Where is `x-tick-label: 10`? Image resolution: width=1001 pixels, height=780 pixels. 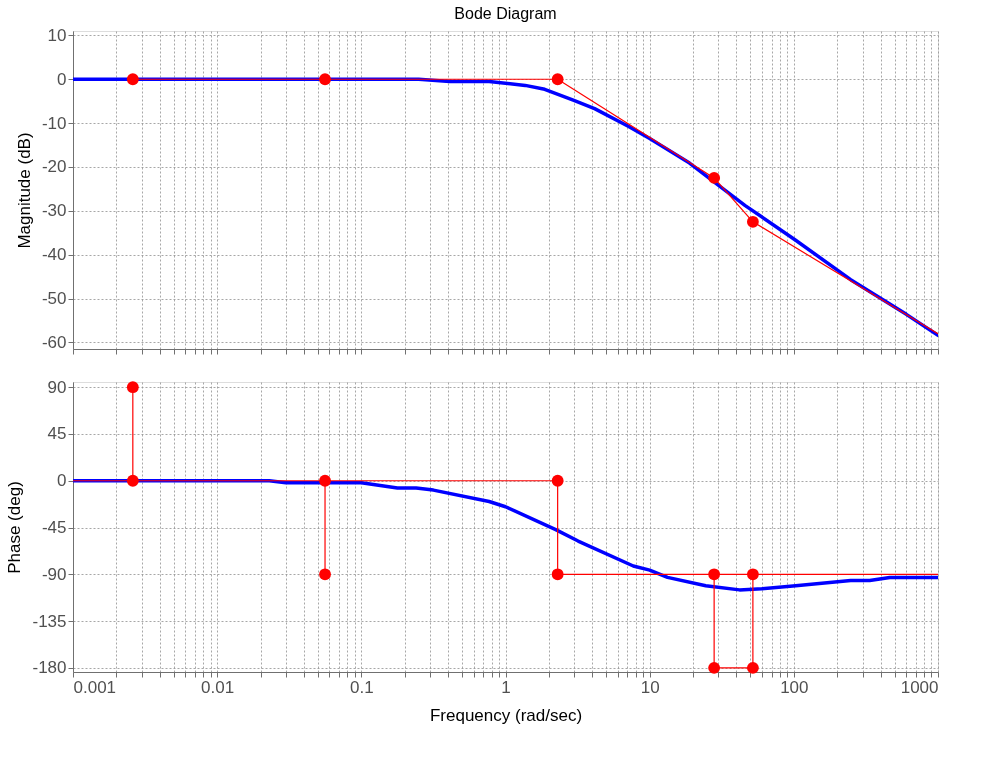 x-tick-label: 10 is located at coordinates (650, 687).